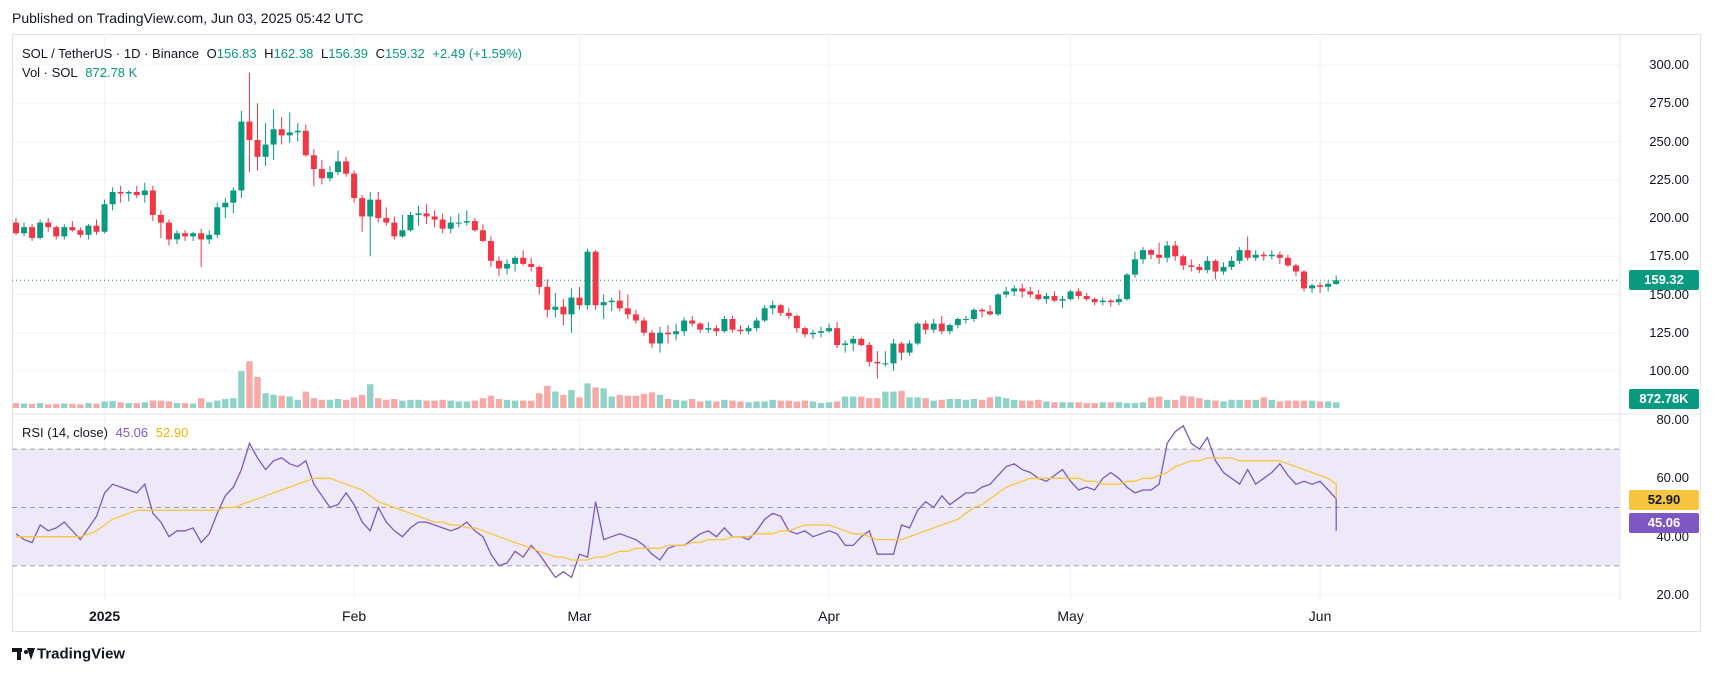 The width and height of the screenshot is (1713, 676). I want to click on tradingview-logo: TradingView, so click(68, 654).